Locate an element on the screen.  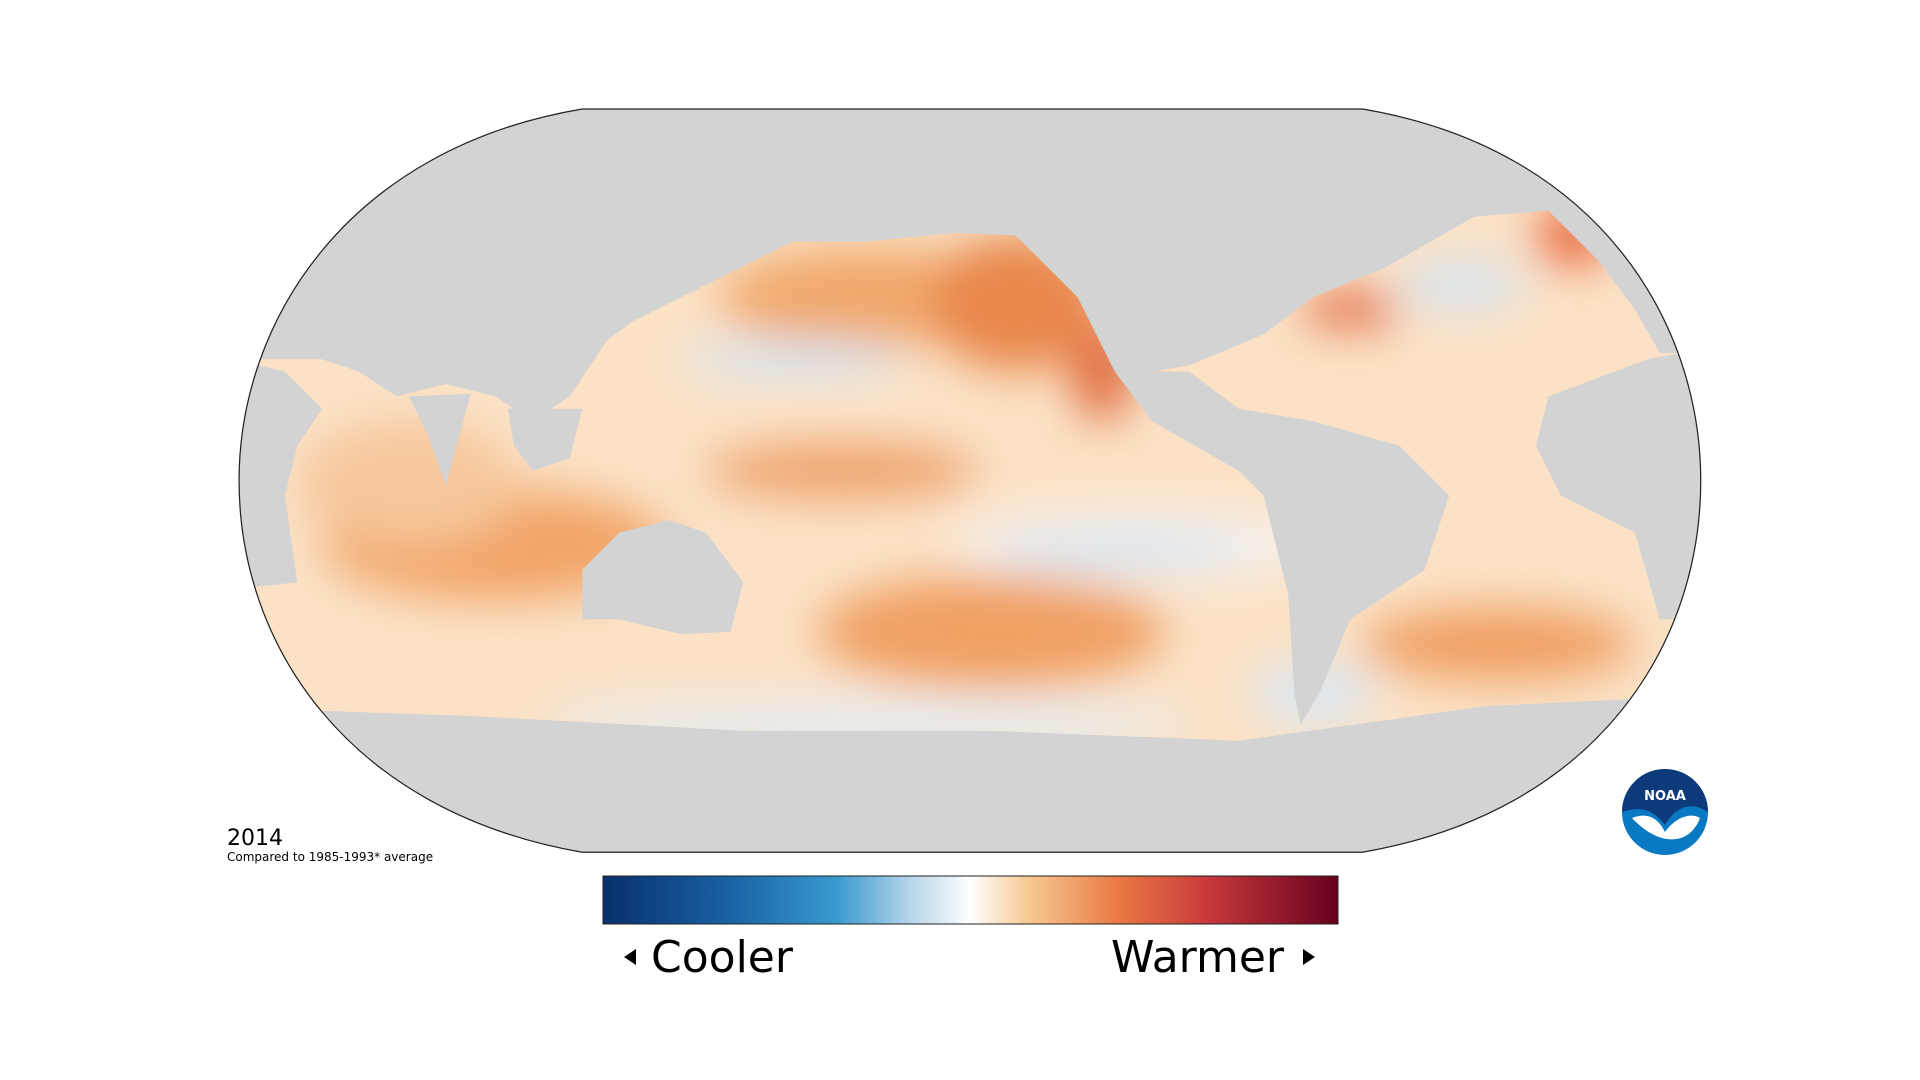
left-arrow is located at coordinates (630, 957).